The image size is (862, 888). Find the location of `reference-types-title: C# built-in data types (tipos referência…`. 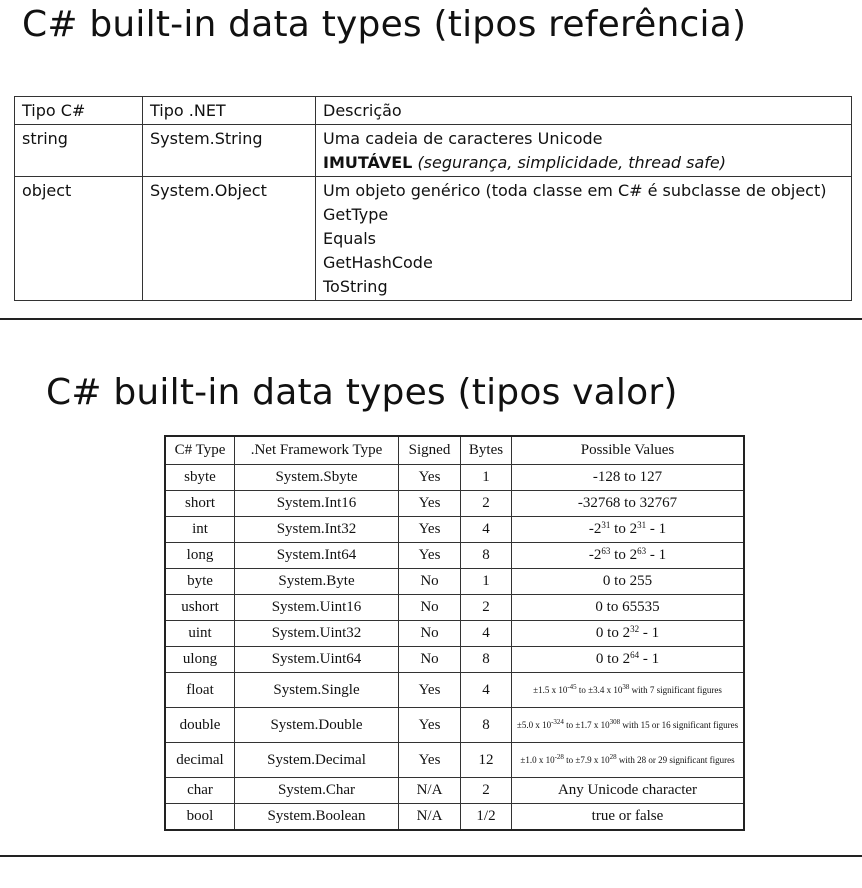

reference-types-title: C# built-in data types (tipos referência… is located at coordinates (384, 24).